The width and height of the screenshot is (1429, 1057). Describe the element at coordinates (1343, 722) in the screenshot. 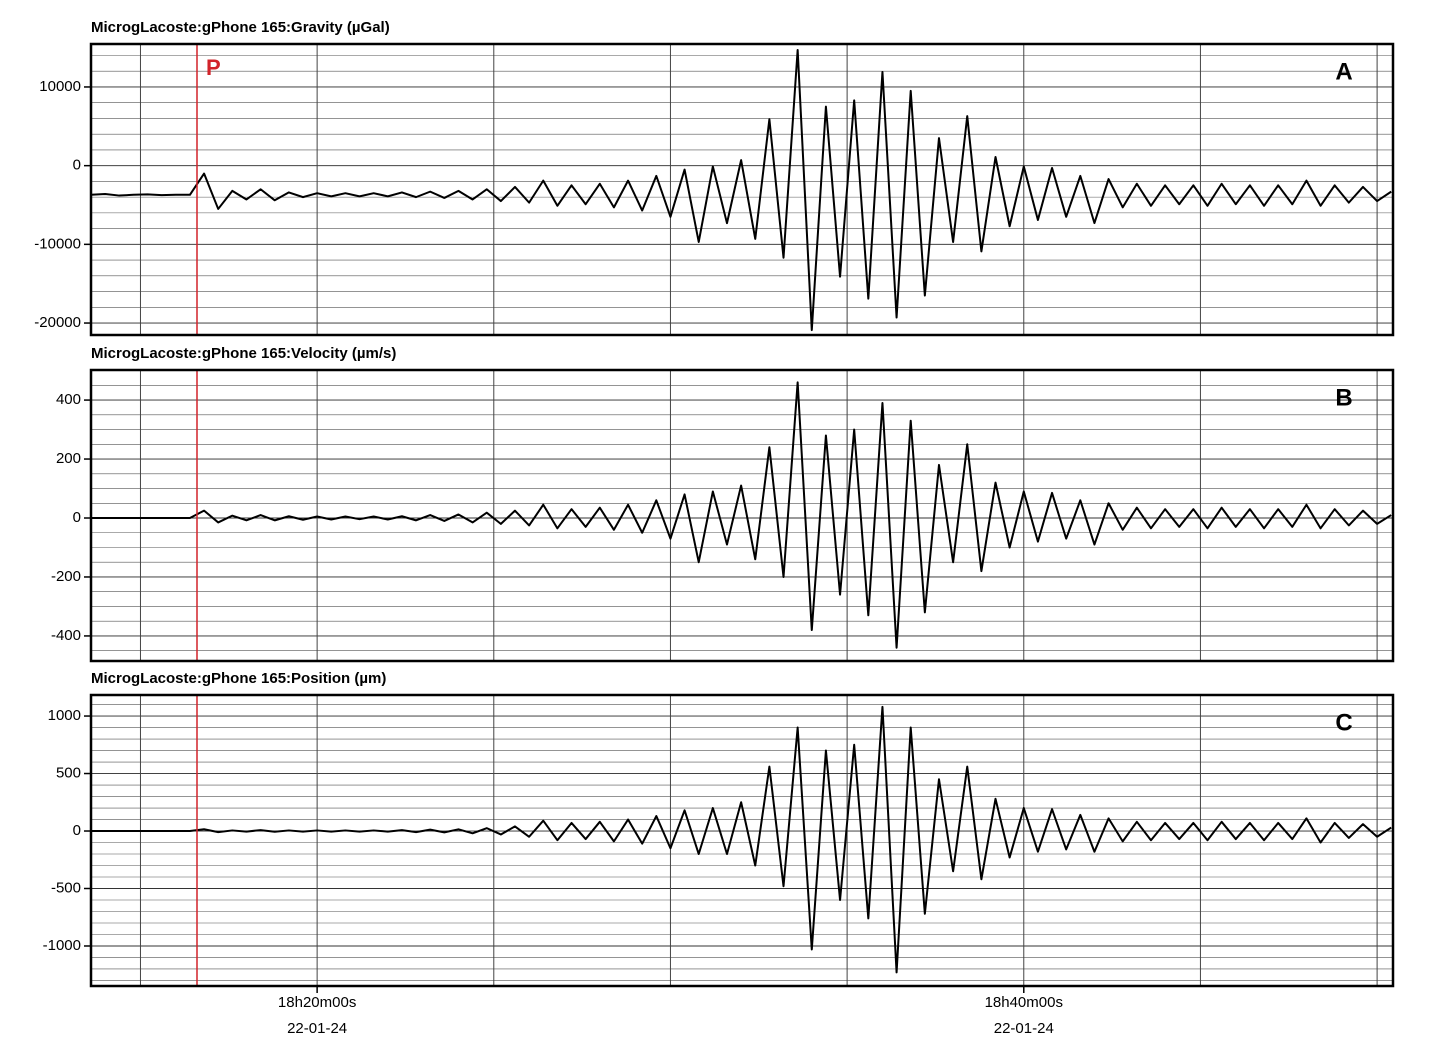

I see `panel-letter: C` at that location.